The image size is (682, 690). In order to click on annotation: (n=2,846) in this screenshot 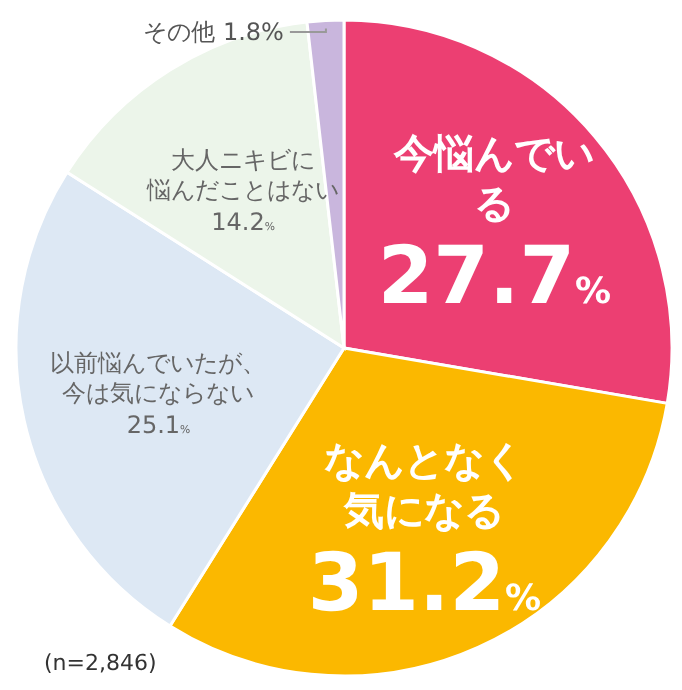, I will do `click(100, 663)`.